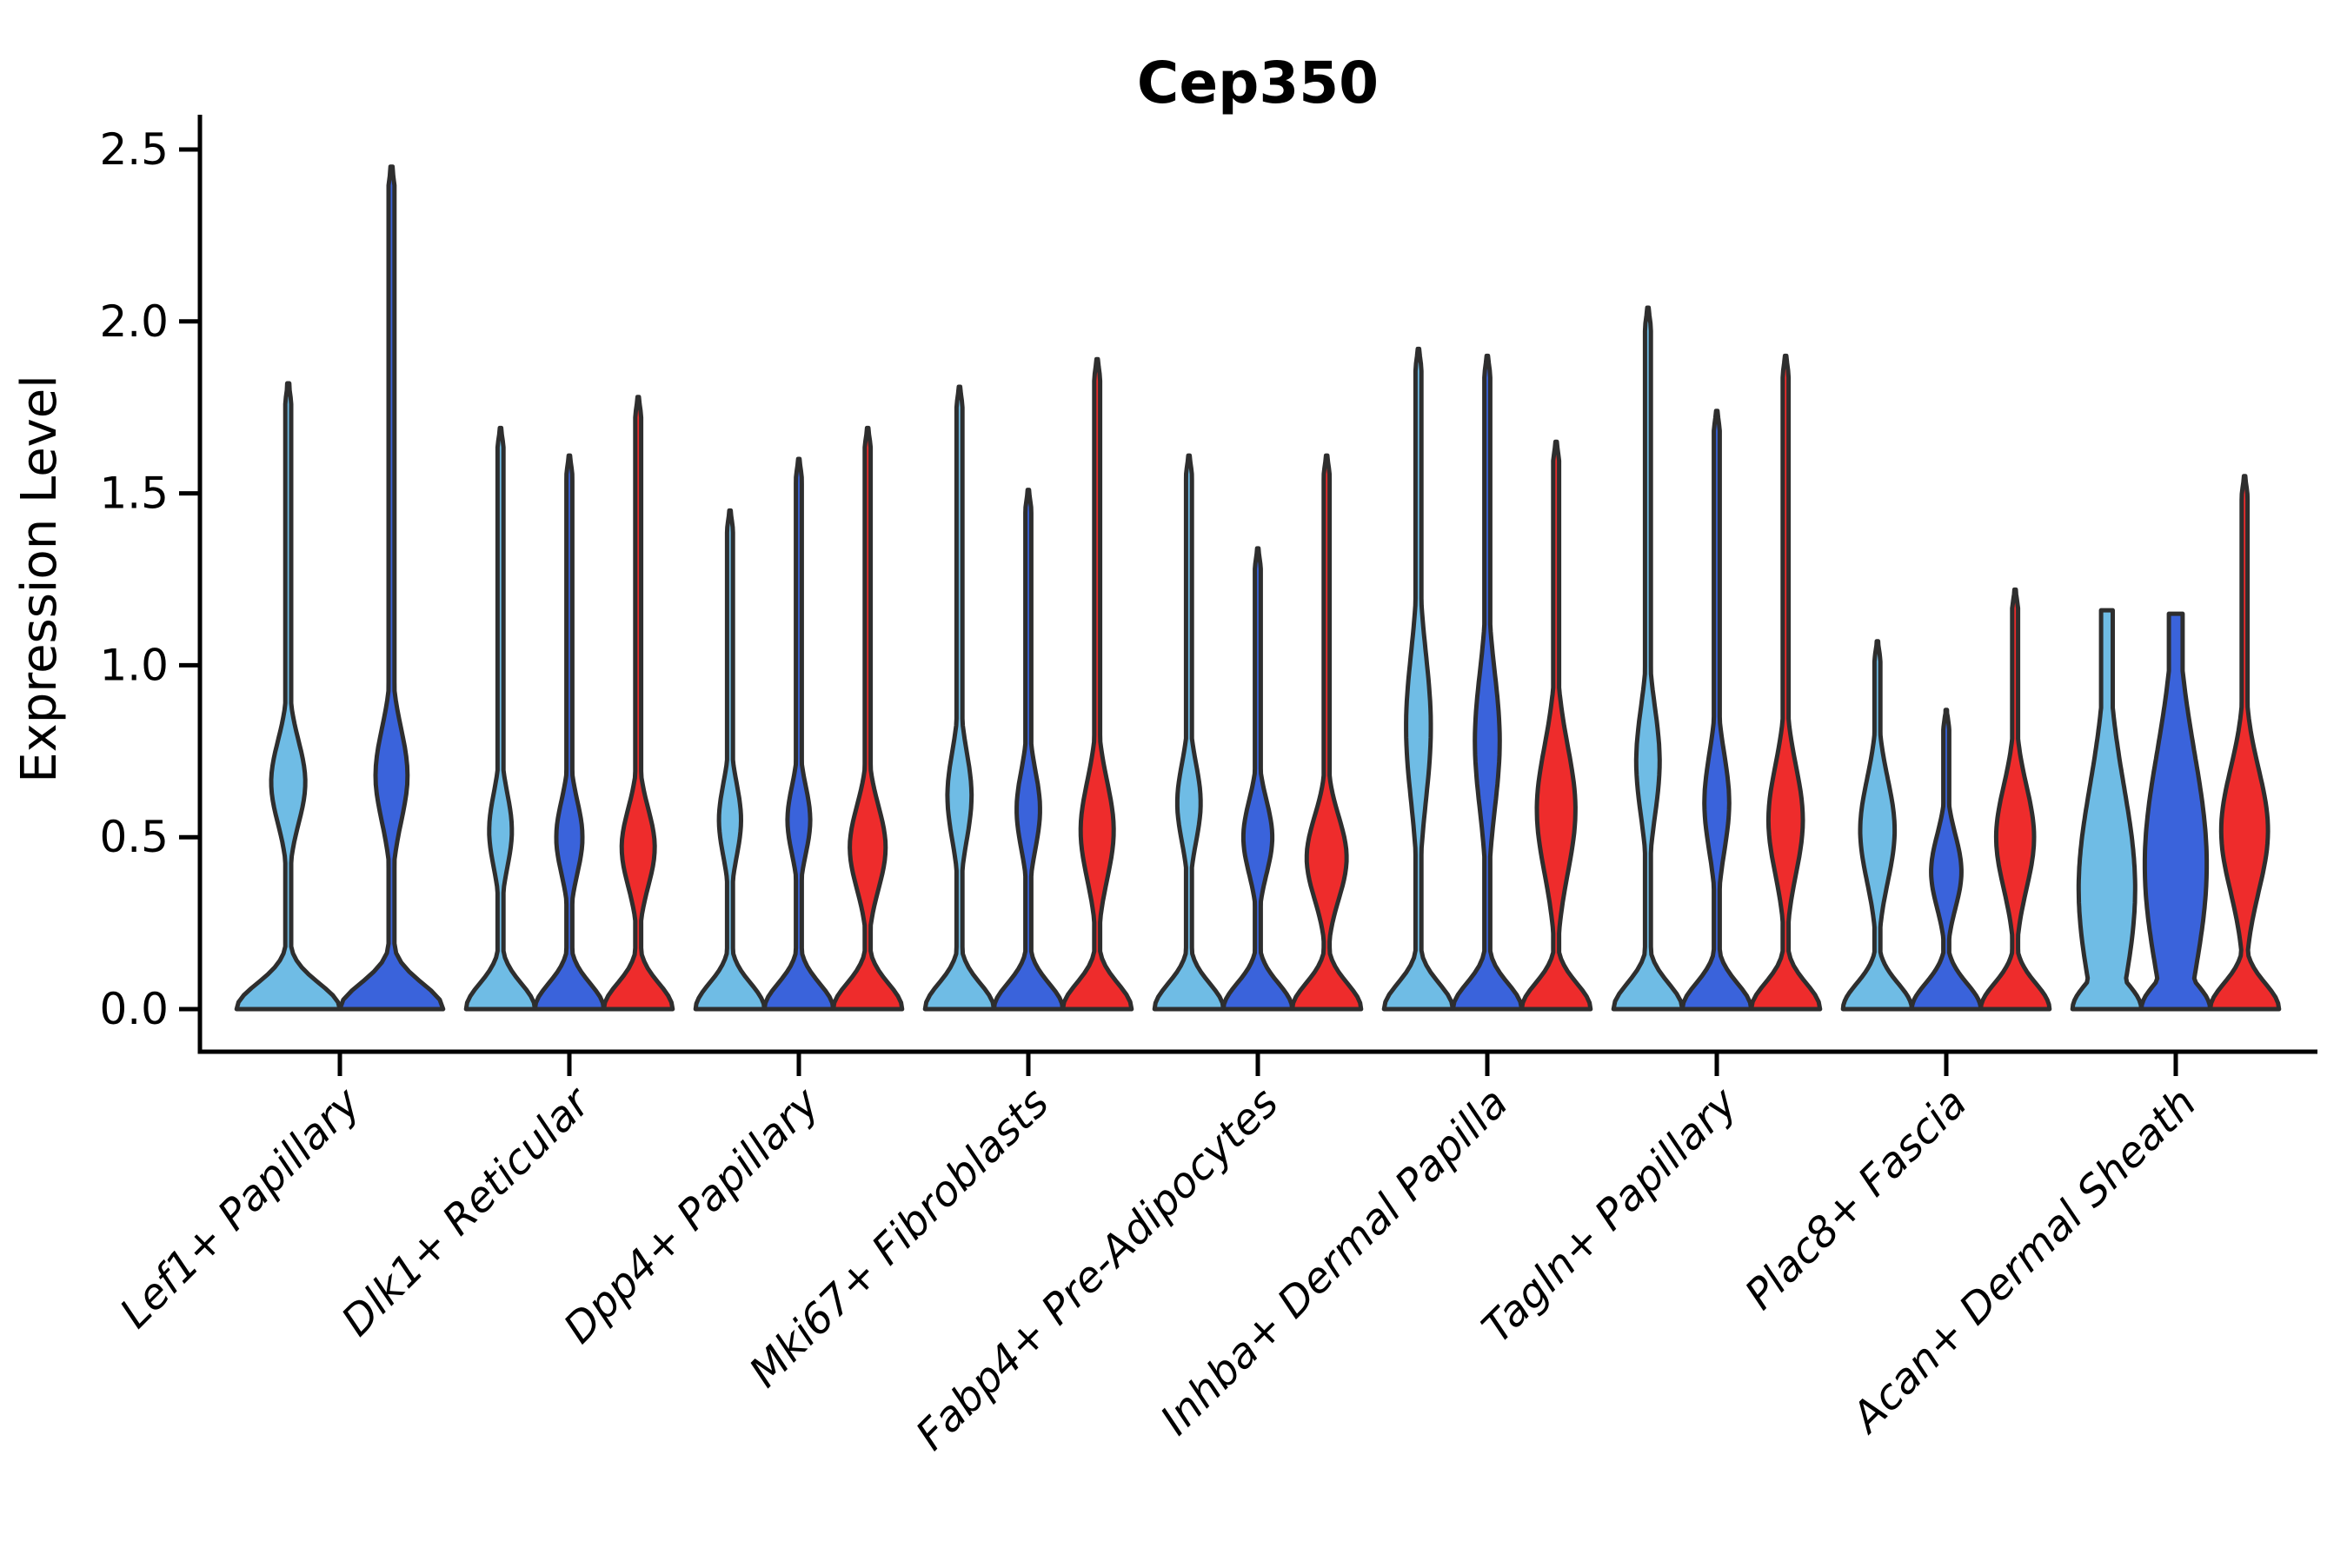  Describe the element at coordinates (1947, 860) in the screenshot. I see `violin-plac8-fascia-dark_blue` at that location.